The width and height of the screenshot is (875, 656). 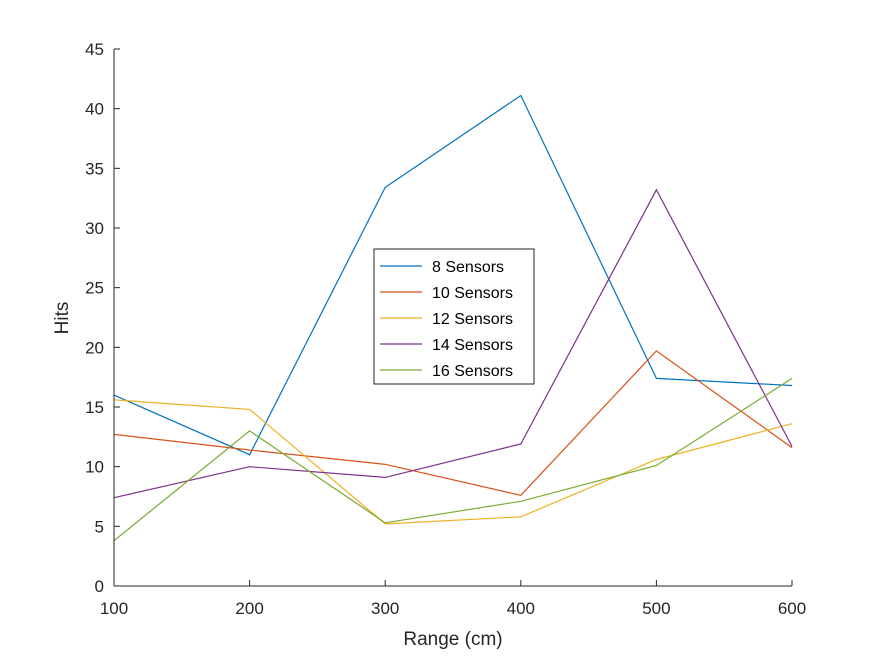 I want to click on y-tick-label: 30, so click(x=94, y=228).